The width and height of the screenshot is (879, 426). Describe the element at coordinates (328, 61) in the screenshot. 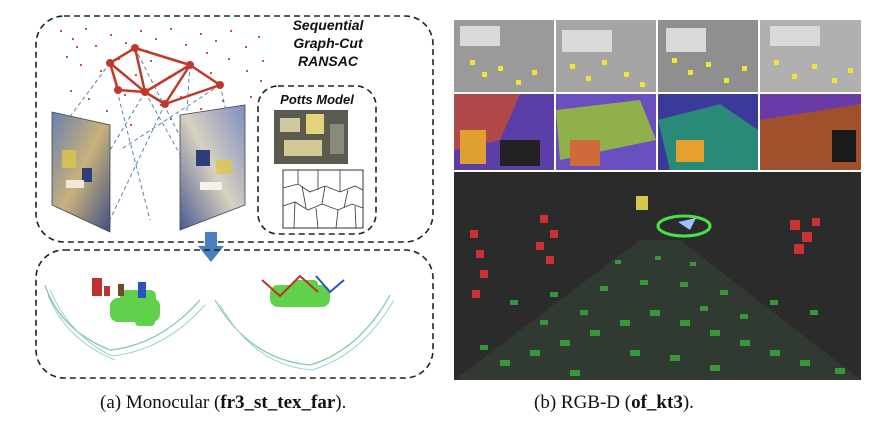

I see `box-label-line3: RANSAC` at that location.